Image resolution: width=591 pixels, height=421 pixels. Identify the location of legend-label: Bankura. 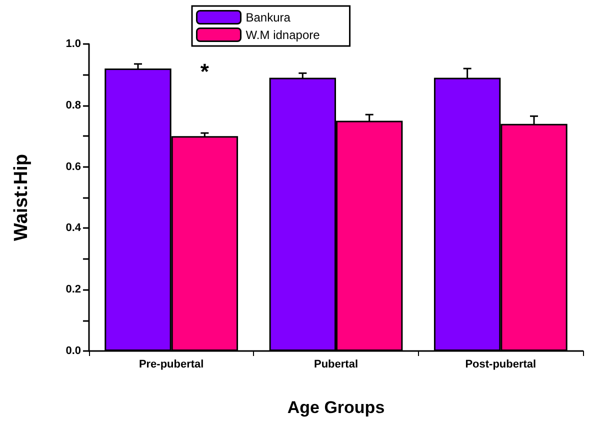
(268, 17).